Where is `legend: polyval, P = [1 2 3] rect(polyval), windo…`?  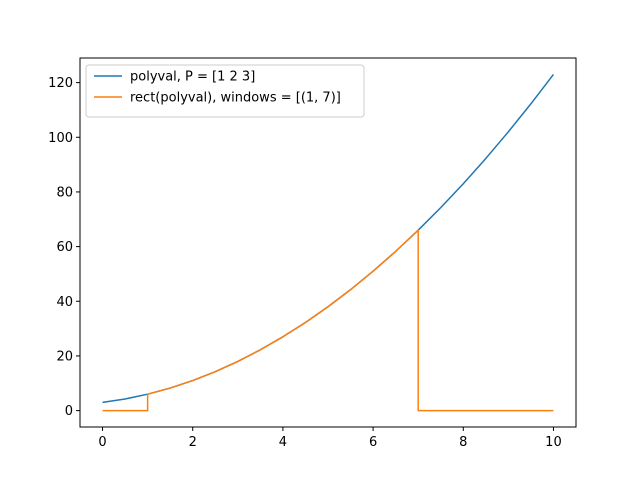
legend: polyval, P = [1 2 3] rect(polyval), windo… is located at coordinates (225, 91).